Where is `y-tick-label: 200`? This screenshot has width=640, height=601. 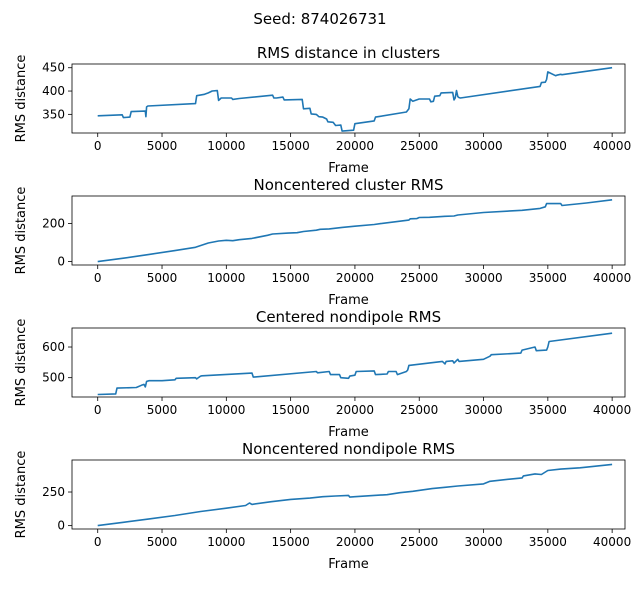
y-tick-label: 200 is located at coordinates (53, 224).